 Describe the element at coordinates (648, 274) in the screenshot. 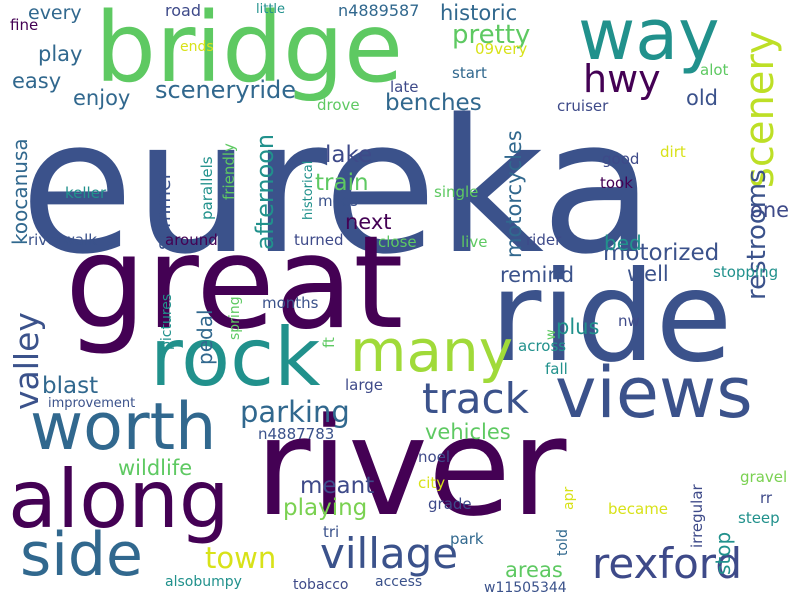

I see `word-well: well` at that location.